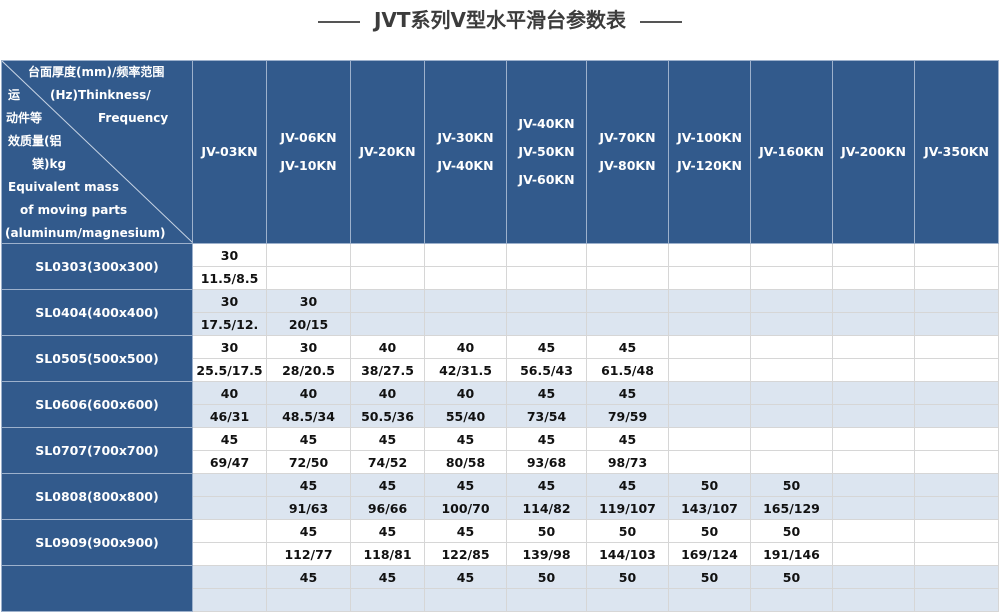 This screenshot has height=612, width=1000. I want to click on mass-cell: 80/58, so click(465, 462).